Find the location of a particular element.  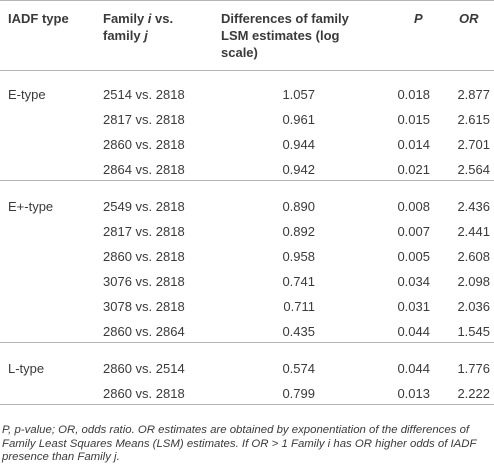

table-cell: 2860 vs. 2864 is located at coordinates (144, 331).